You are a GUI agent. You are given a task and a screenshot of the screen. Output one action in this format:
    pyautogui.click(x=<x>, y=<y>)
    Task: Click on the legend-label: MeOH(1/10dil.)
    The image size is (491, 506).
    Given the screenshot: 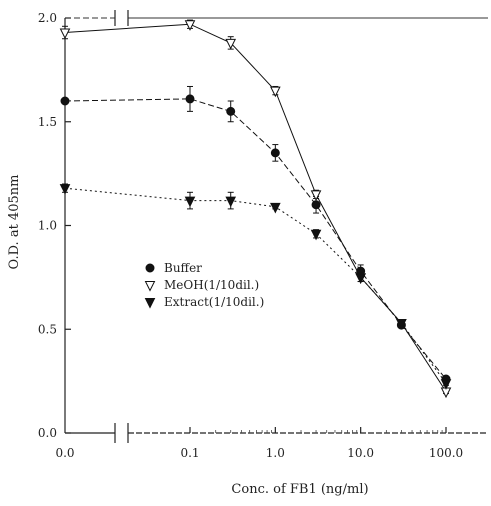 What is the action you would take?
    pyautogui.click(x=211, y=285)
    